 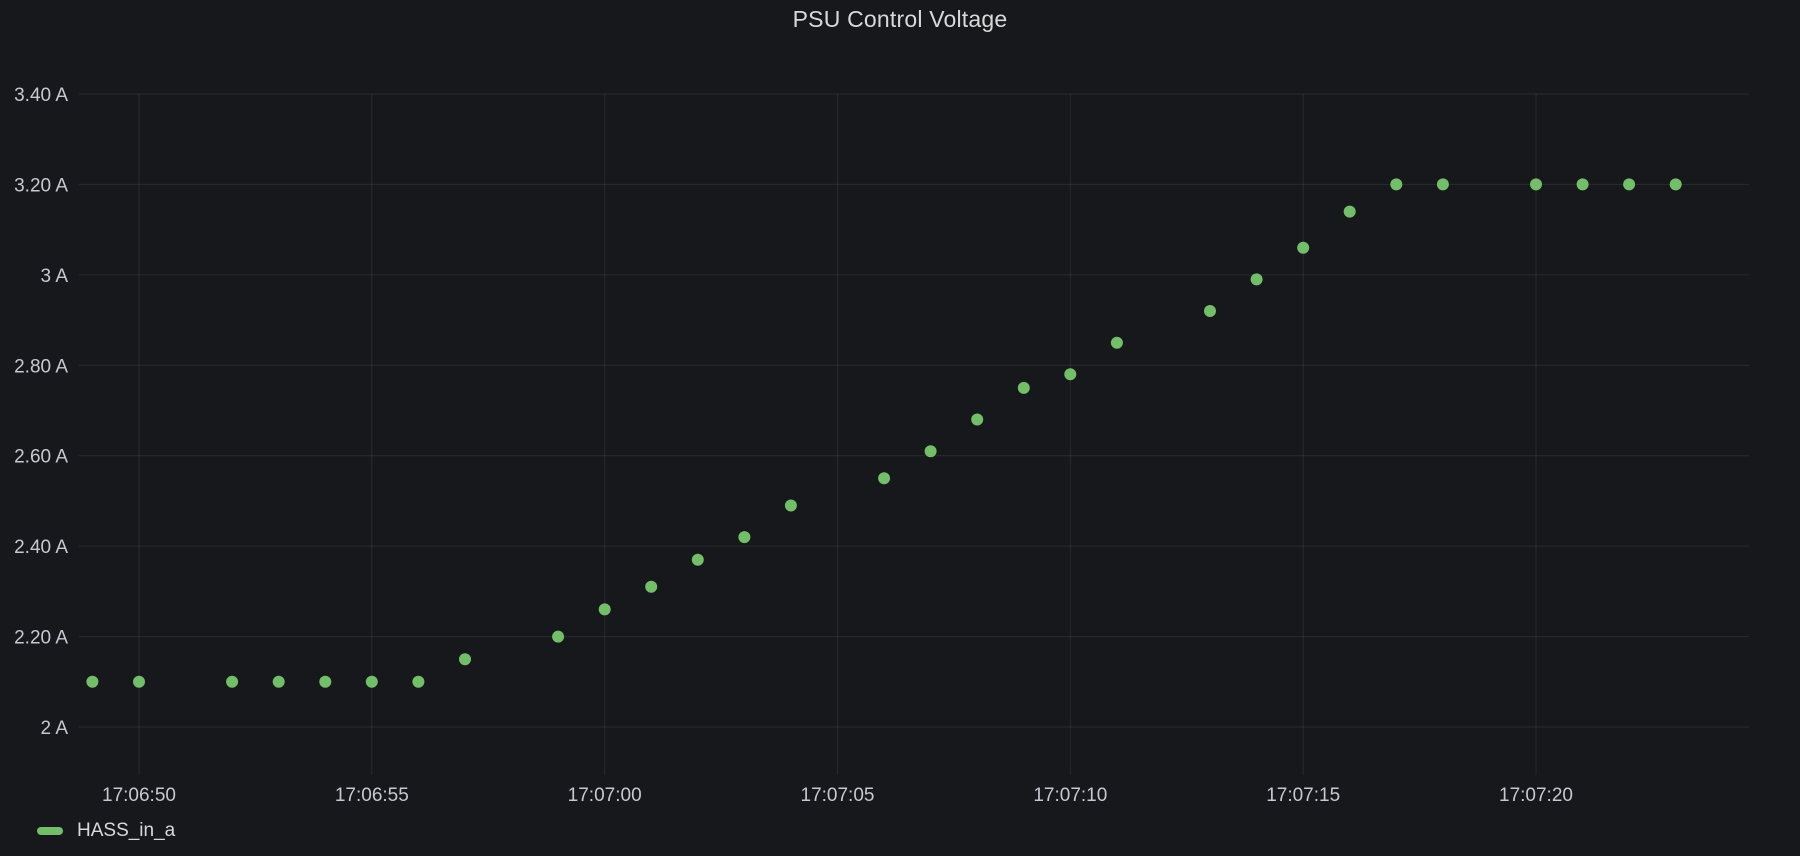 What do you see at coordinates (41, 547) in the screenshot?
I see `y-axis-tick-label: 2.40 A` at bounding box center [41, 547].